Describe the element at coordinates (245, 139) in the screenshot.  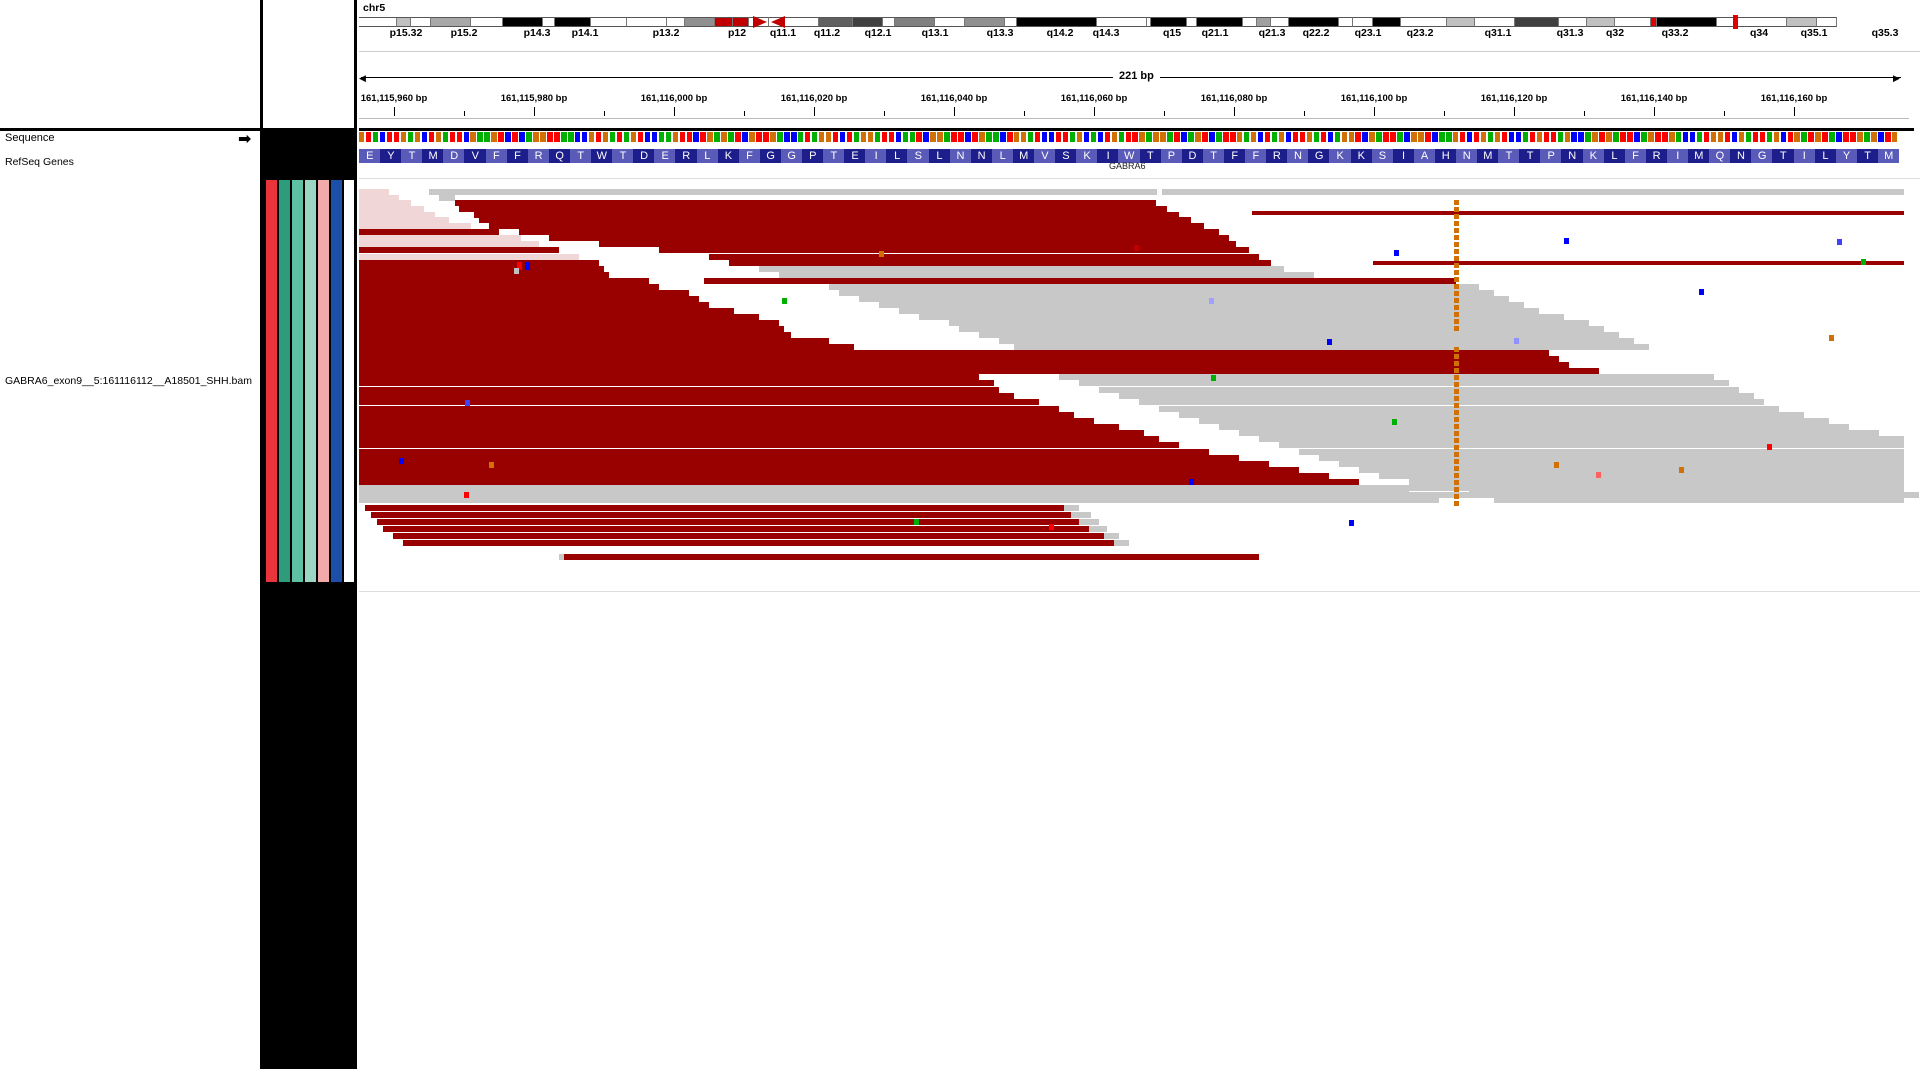
I see `strand-arrow-icon: ➡` at that location.